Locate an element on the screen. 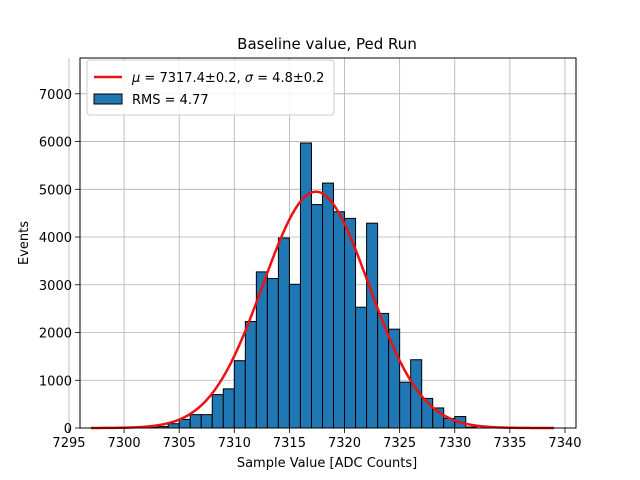  x-tick-label: 7305 is located at coordinates (179, 443).